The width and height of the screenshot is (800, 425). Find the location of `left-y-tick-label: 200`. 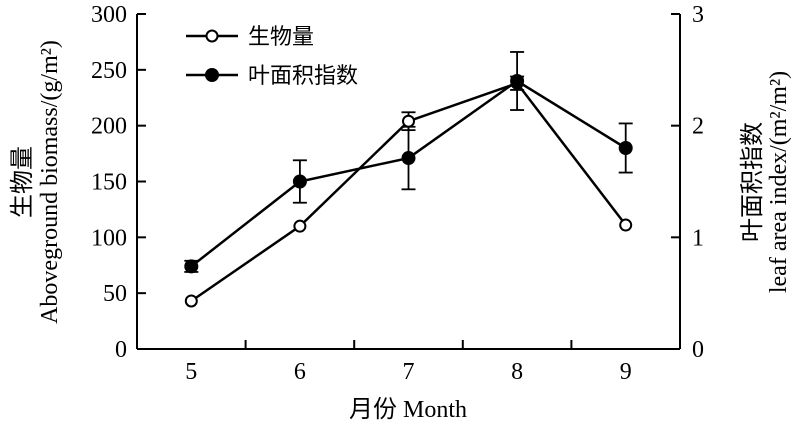

left-y-tick-label: 200 is located at coordinates (109, 127).